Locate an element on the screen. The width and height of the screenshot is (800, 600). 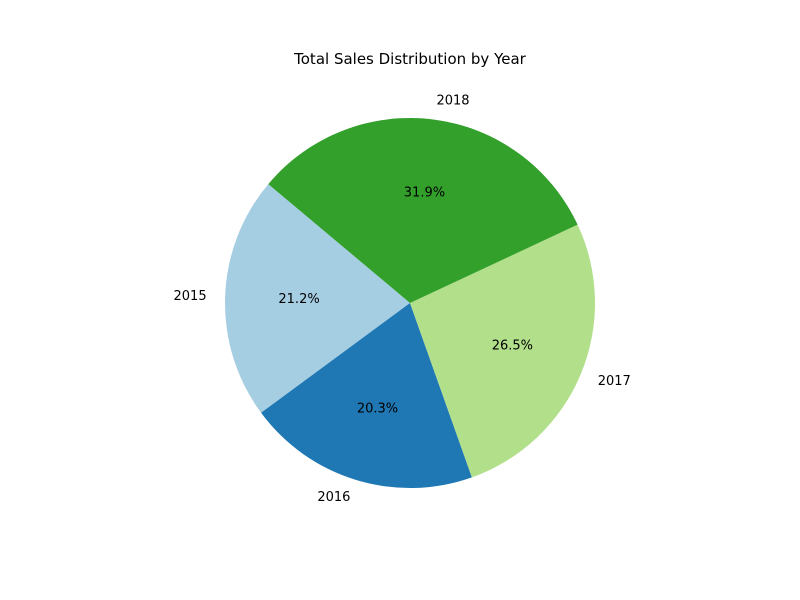
slice-label-2018: 2018 is located at coordinates (452, 101).